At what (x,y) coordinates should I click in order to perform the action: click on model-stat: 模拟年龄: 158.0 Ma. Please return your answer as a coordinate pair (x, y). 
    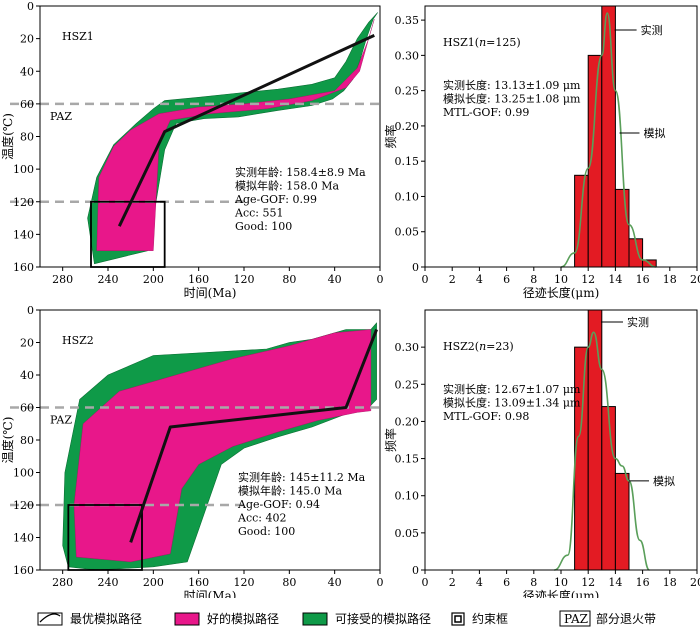
    Looking at the image, I should click on (287, 186).